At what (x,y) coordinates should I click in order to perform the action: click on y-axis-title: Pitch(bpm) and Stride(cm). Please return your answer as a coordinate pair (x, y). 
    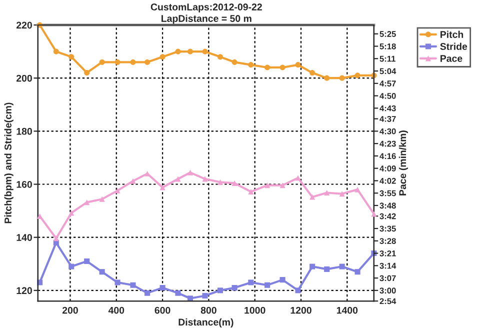
    Looking at the image, I should click on (9, 163).